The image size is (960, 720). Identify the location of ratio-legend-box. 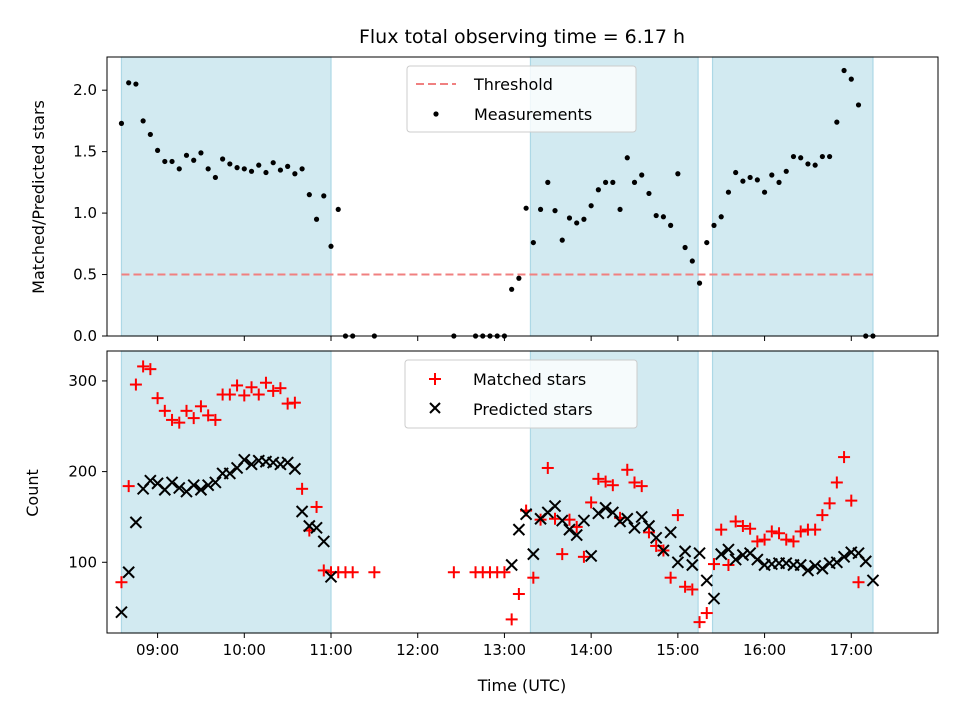
(521, 99).